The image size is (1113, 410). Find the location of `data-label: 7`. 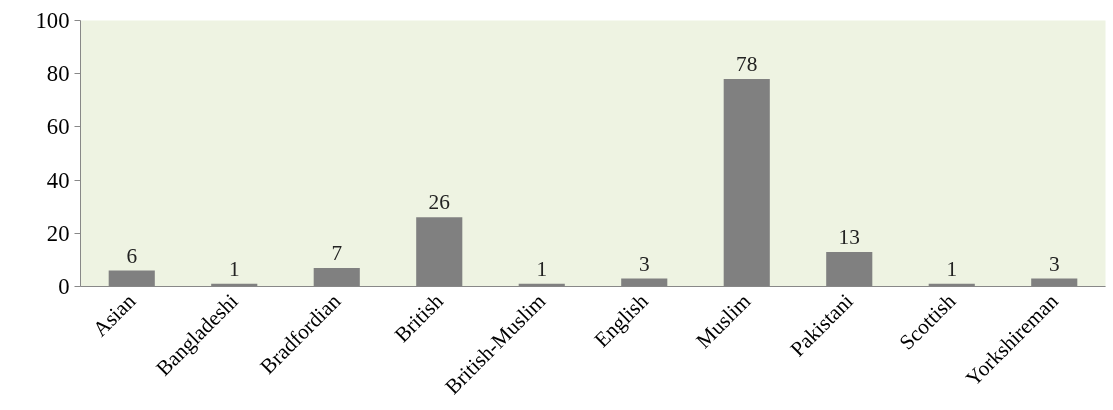

data-label: 7 is located at coordinates (337, 252).